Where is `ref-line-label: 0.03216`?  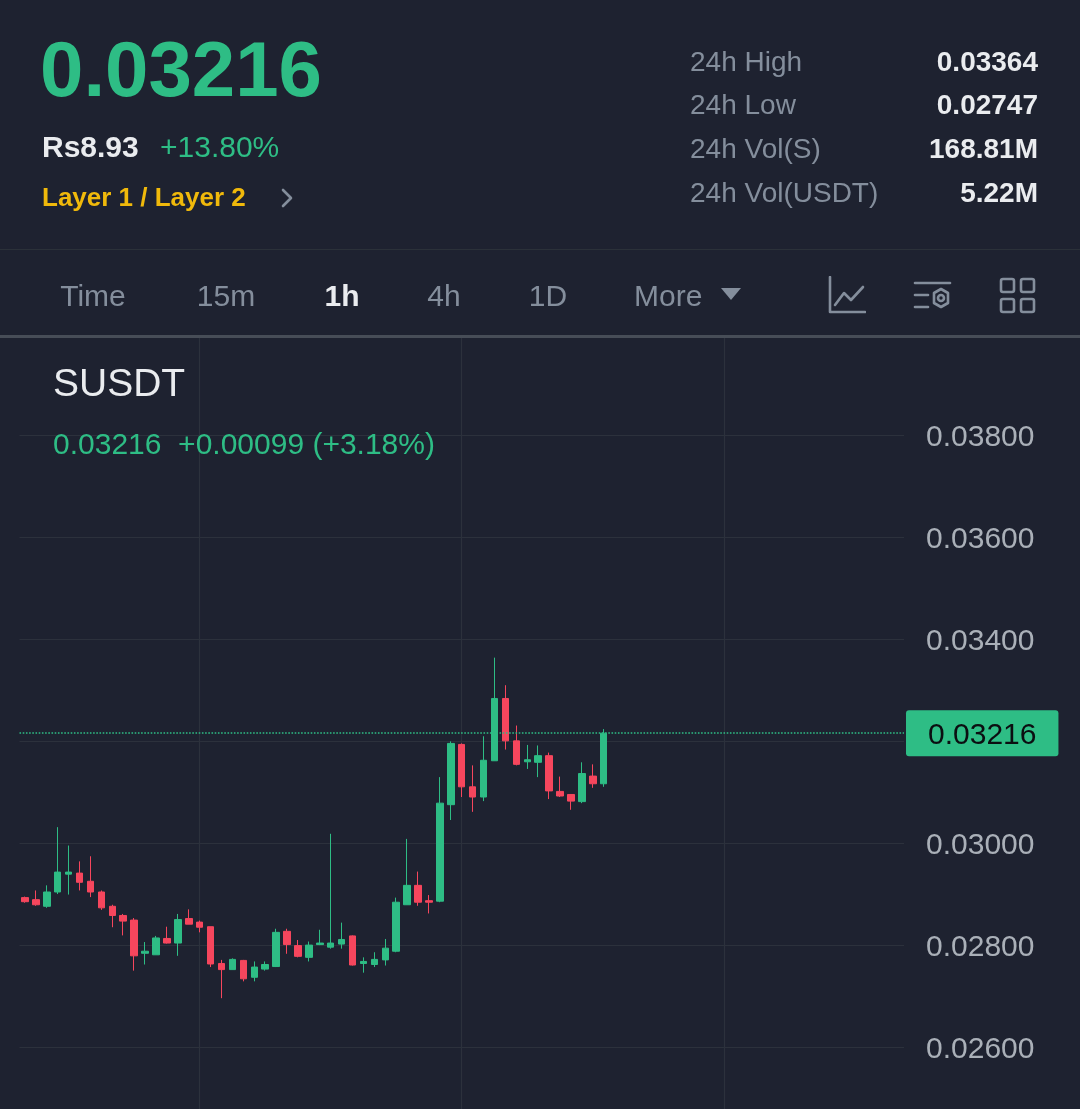
ref-line-label: 0.03216 is located at coordinates (982, 733).